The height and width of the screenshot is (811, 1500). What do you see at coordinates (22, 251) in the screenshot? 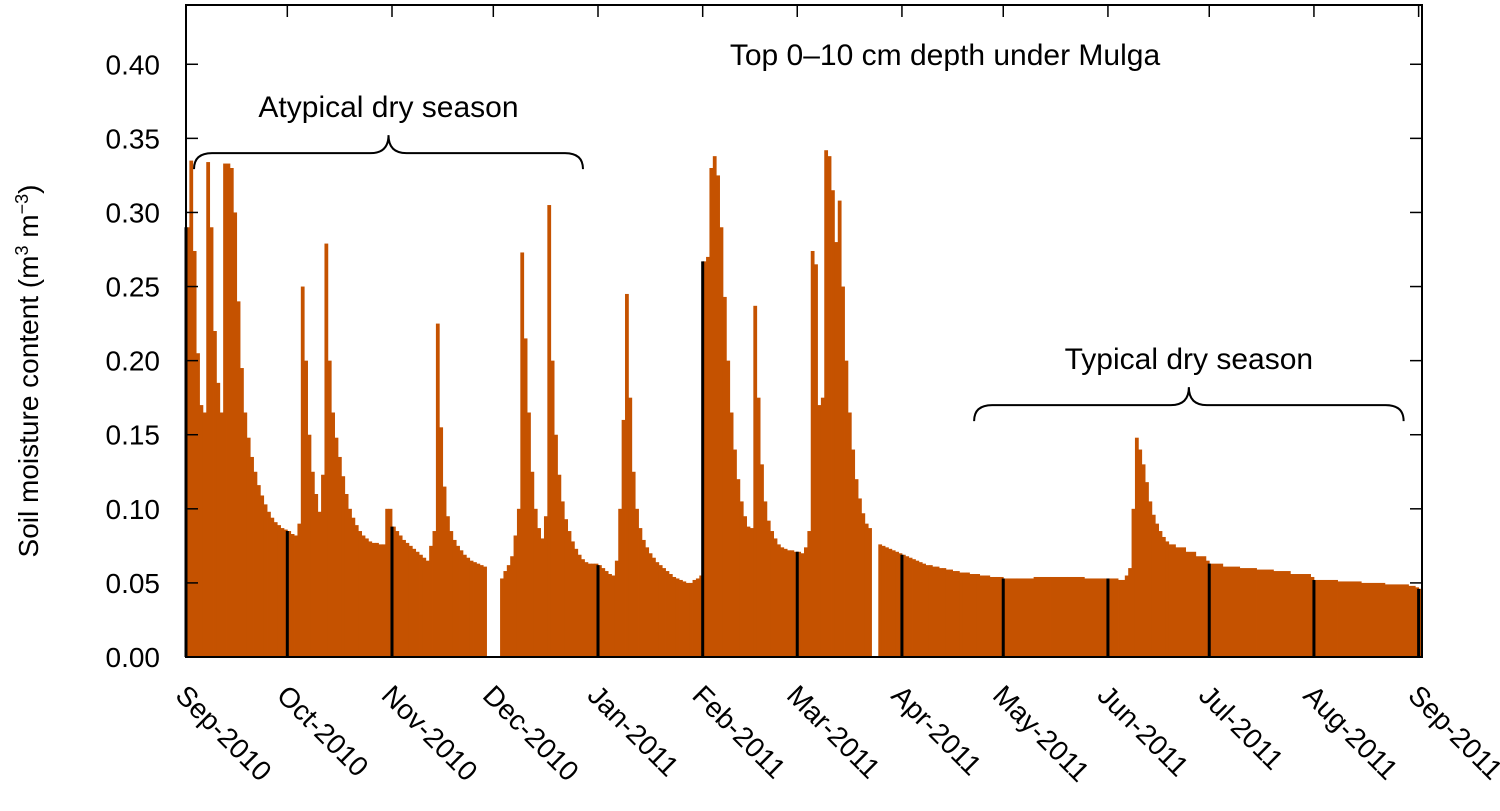
I see `y-label-exp1: 3` at bounding box center [22, 251].